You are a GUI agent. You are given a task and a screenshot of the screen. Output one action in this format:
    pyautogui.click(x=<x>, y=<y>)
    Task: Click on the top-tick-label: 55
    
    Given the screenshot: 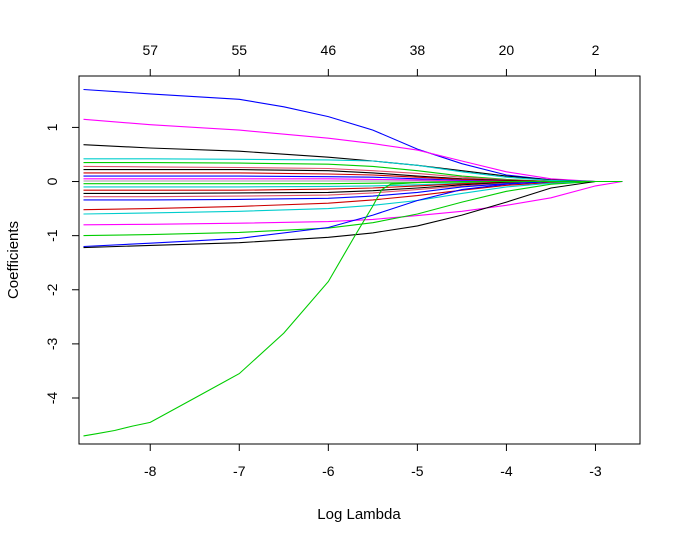 What is the action you would take?
    pyautogui.click(x=239, y=50)
    